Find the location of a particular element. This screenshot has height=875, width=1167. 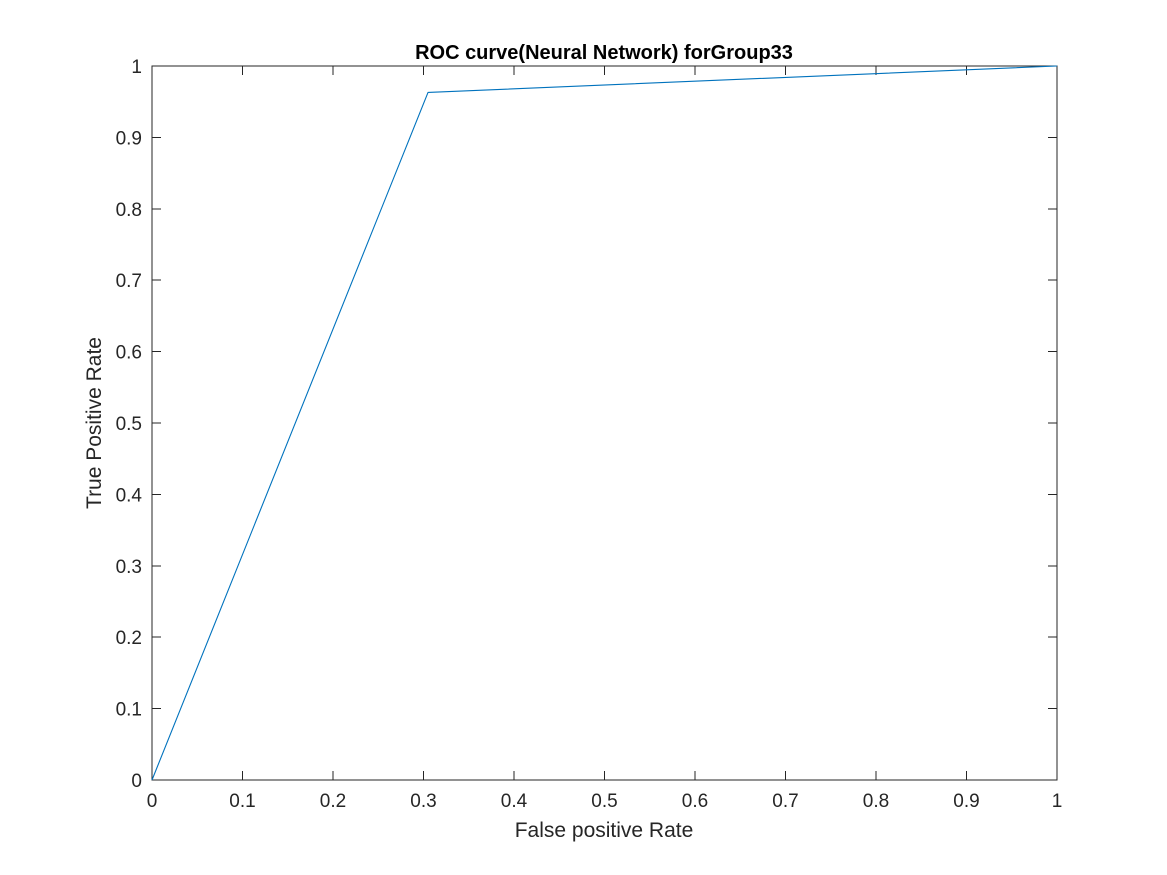

y-tick-label: 0.9 is located at coordinates (129, 138).